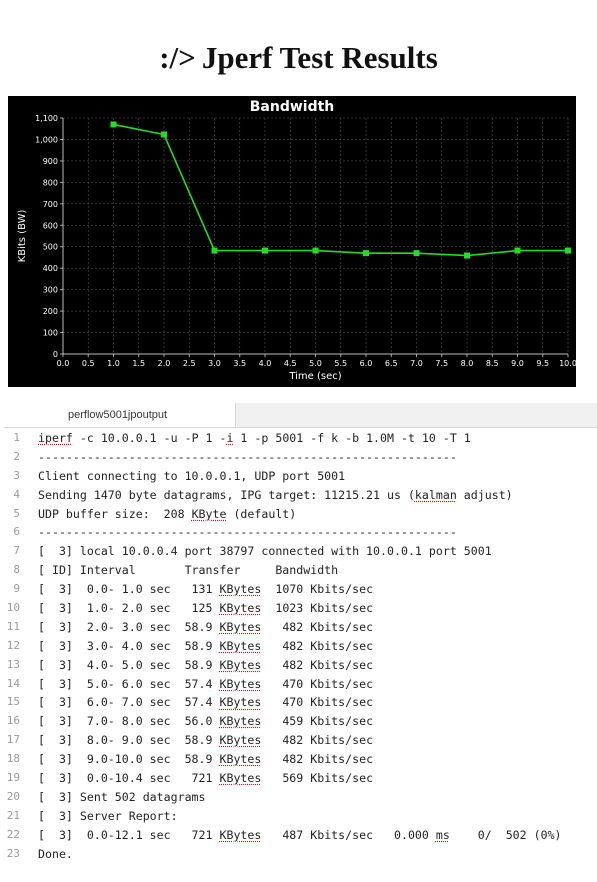  Describe the element at coordinates (317, 608) in the screenshot. I see `text-segment: 1023 Kbits/sec` at that location.